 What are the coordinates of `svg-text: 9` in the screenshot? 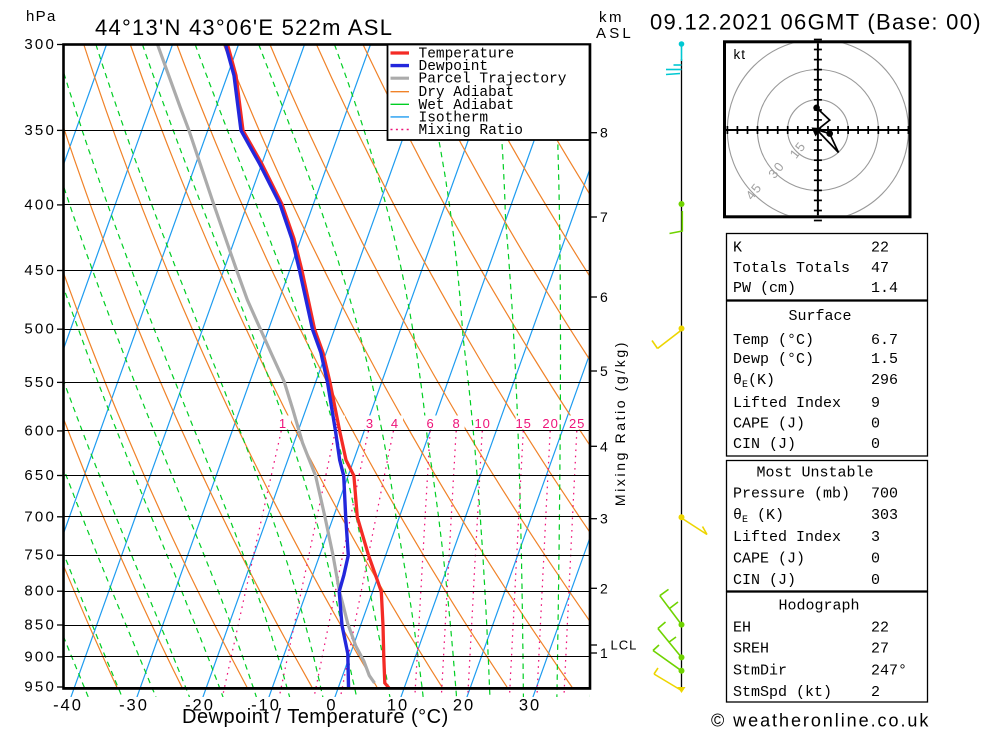 It's located at (875, 403).